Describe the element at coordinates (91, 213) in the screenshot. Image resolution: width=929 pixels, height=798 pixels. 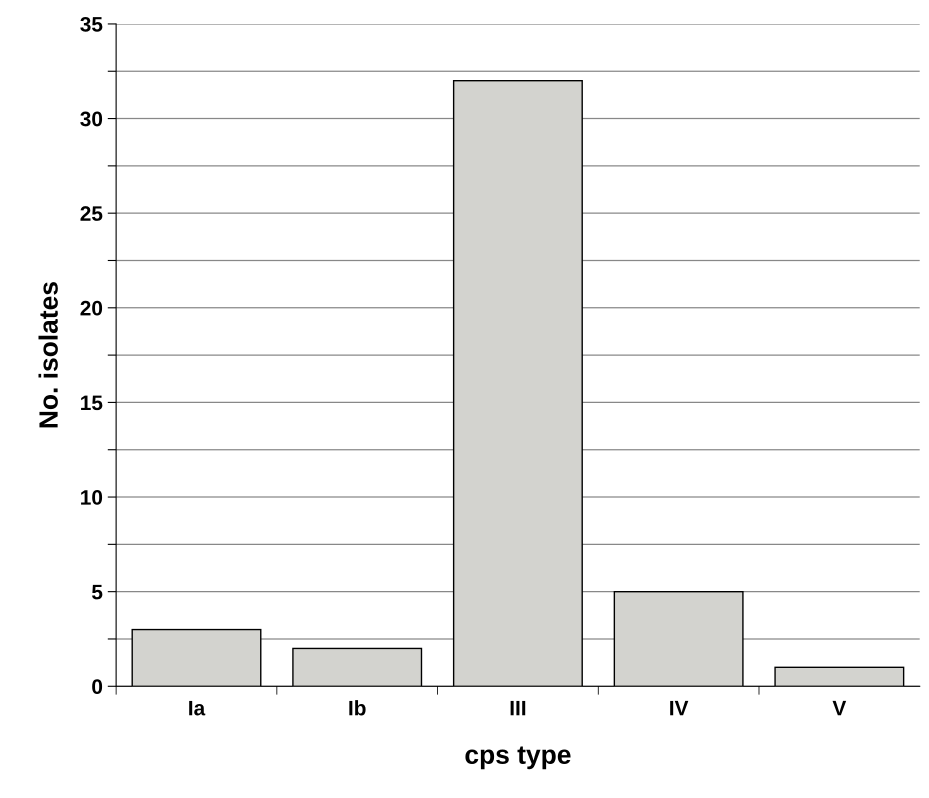
I see `y-tick-label: 25` at that location.